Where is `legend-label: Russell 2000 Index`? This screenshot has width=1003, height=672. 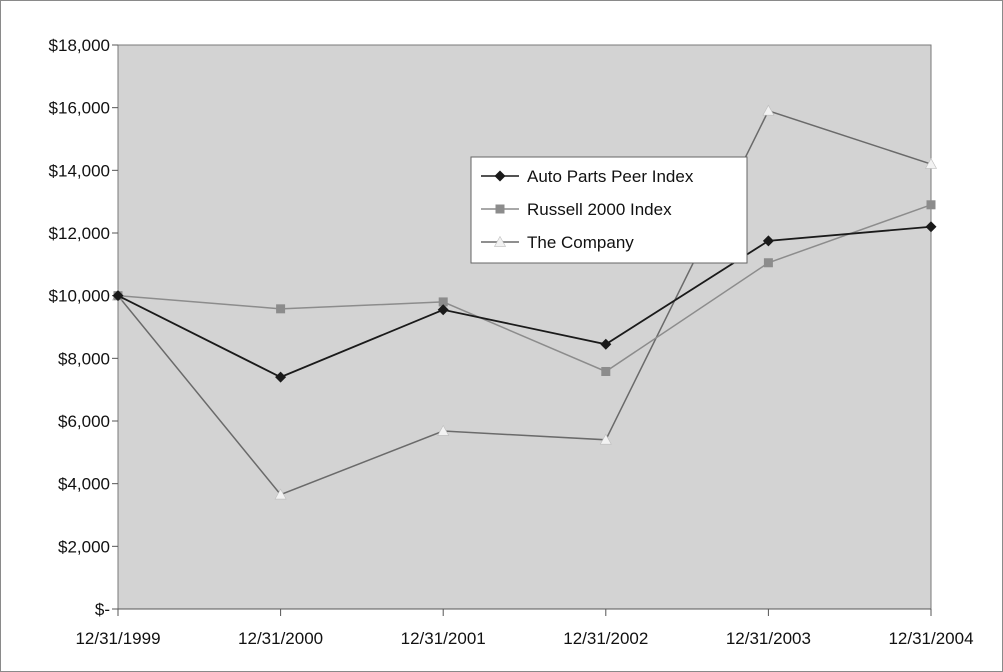 legend-label: Russell 2000 Index is located at coordinates (599, 209).